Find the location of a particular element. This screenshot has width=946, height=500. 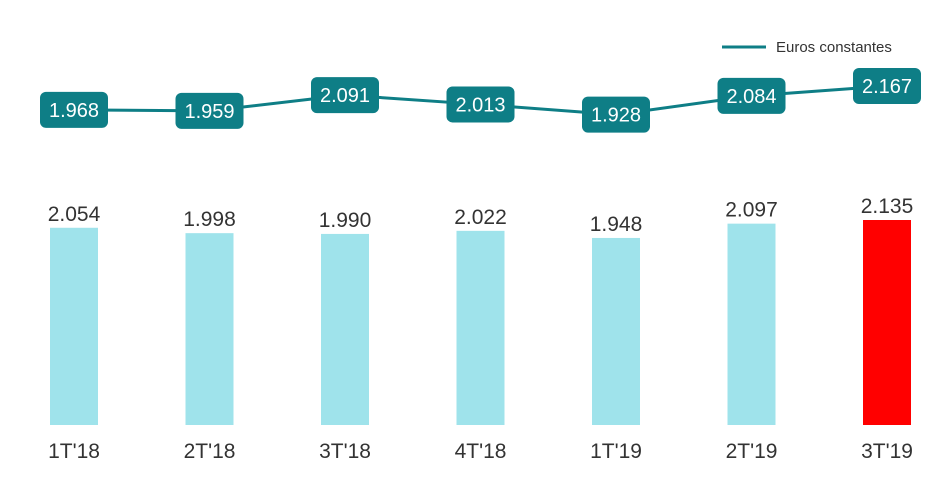

line-value-label: 1.959 is located at coordinates (209, 110).